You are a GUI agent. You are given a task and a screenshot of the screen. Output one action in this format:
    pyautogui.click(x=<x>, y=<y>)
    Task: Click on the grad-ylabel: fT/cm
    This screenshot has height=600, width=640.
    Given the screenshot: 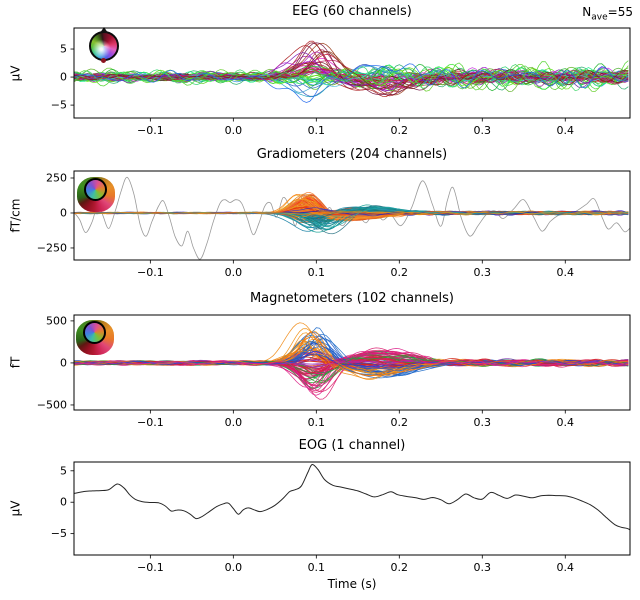 What is the action you would take?
    pyautogui.click(x=15, y=215)
    